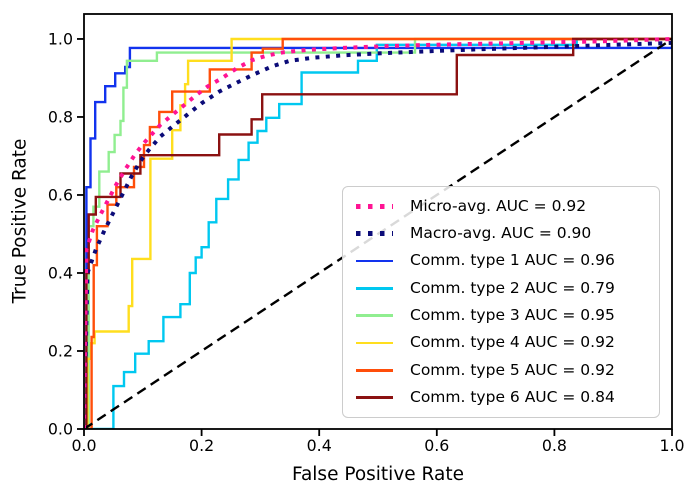 Image resolution: width=700 pixels, height=500 pixels. What do you see at coordinates (60, 429) in the screenshot?
I see `y-tick-label: 0.0` at bounding box center [60, 429].